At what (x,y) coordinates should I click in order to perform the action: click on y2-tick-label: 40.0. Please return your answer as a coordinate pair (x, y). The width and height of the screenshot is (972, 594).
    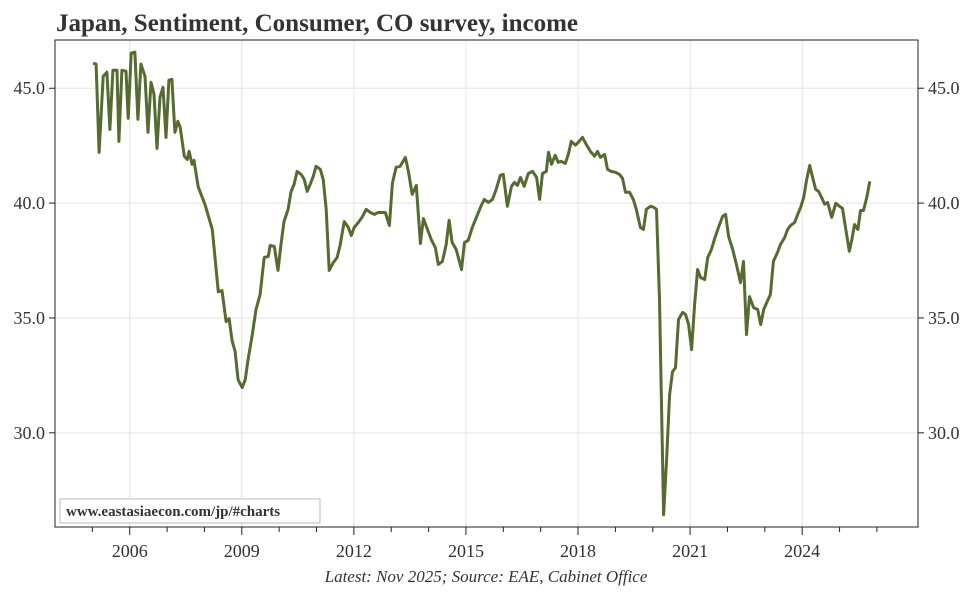
    Looking at the image, I should click on (944, 203).